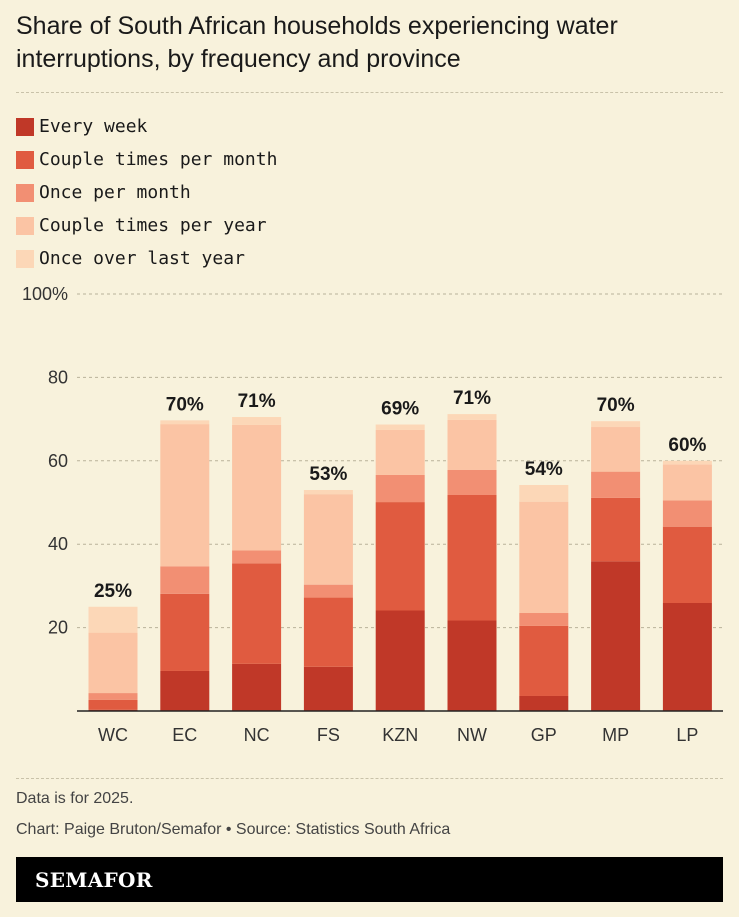 The width and height of the screenshot is (739, 917). Describe the element at coordinates (45, 294) in the screenshot. I see `y-tick-label: 100%` at that location.